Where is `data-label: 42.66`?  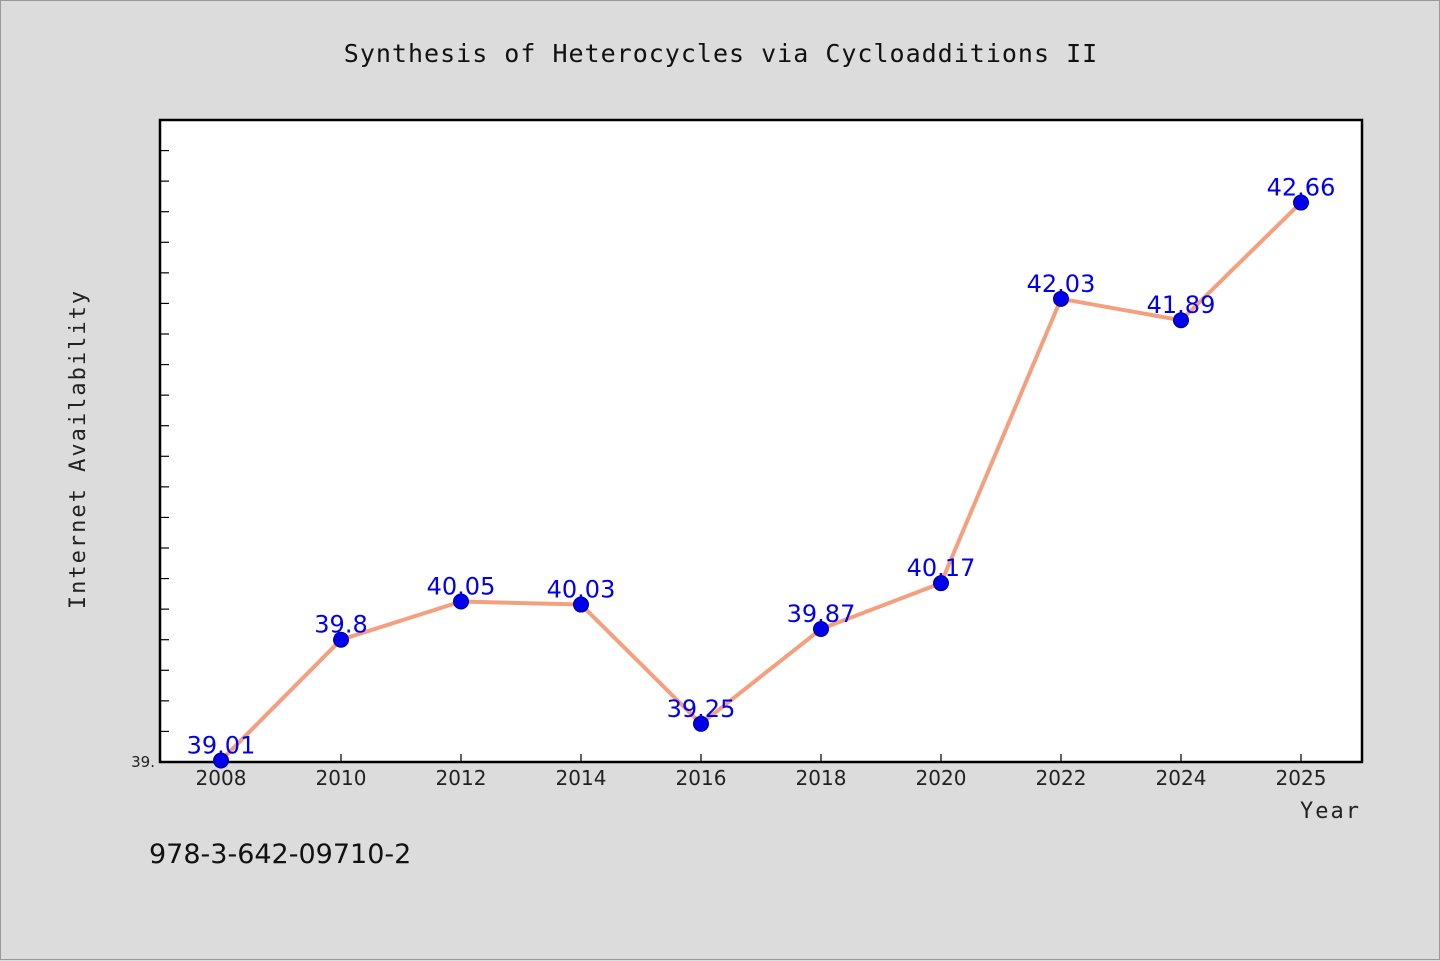
data-label: 42.66 is located at coordinates (1301, 188).